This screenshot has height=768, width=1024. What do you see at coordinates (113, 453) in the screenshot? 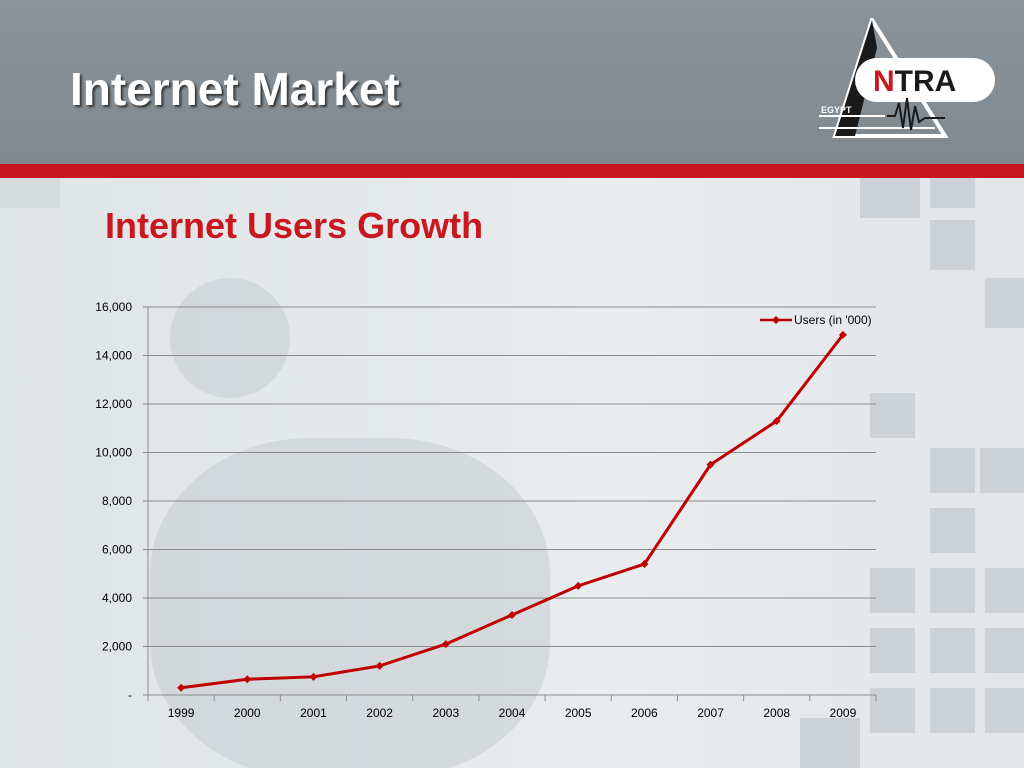
I see `y-tick-label: 10,000` at bounding box center [113, 453].